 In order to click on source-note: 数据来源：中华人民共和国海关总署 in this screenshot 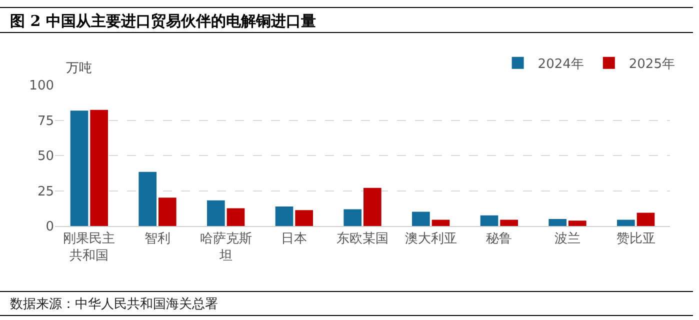, I will do `click(346, 303)`.